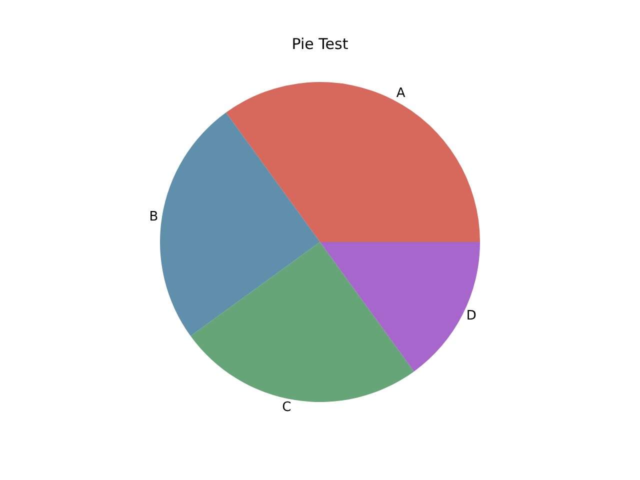 This screenshot has width=640, height=480. Describe the element at coordinates (471, 316) in the screenshot. I see `slice-label: D` at that location.